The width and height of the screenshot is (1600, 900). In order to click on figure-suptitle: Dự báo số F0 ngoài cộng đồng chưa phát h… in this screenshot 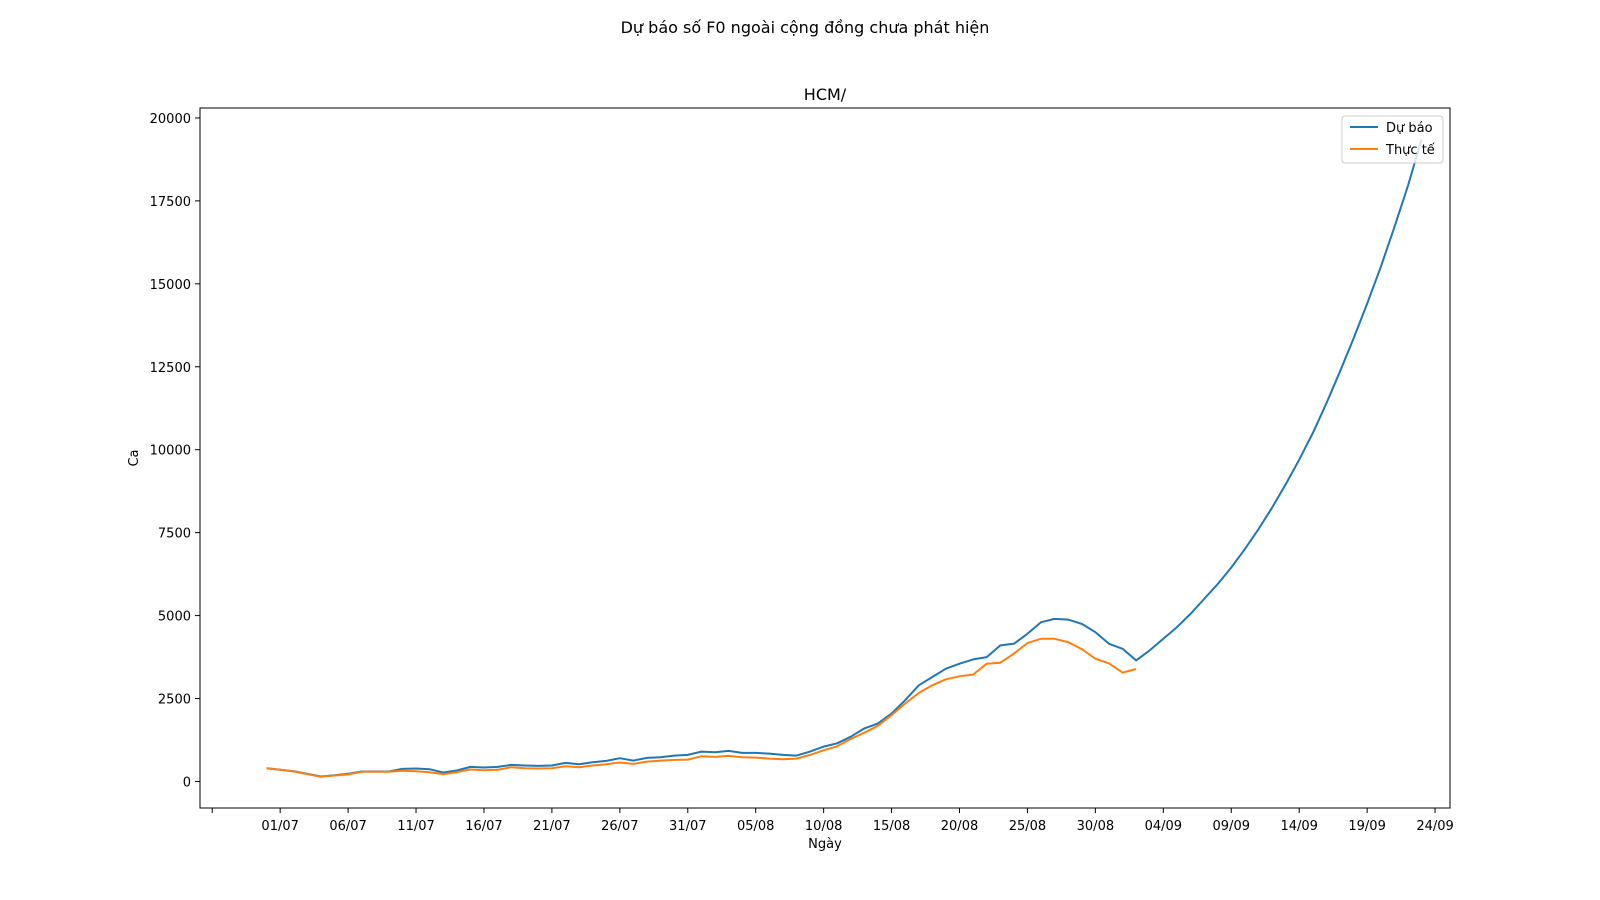, I will do `click(805, 27)`.